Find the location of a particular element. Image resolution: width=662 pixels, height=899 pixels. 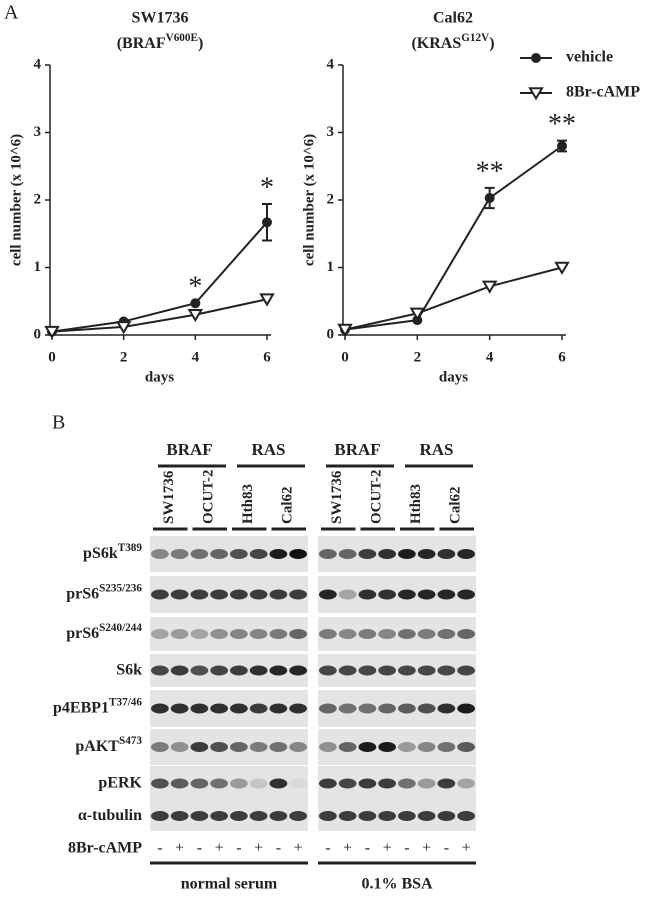

text-part: ) is located at coordinates (491, 43).